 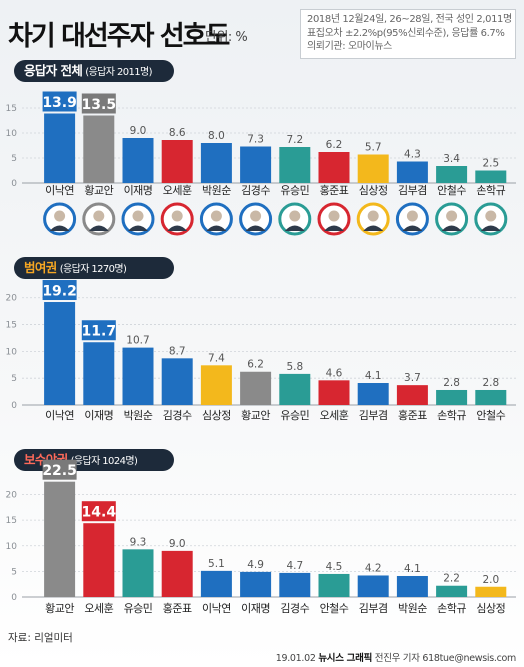 What do you see at coordinates (59, 608) in the screenshot?
I see `category-label: 황교안` at bounding box center [59, 608].